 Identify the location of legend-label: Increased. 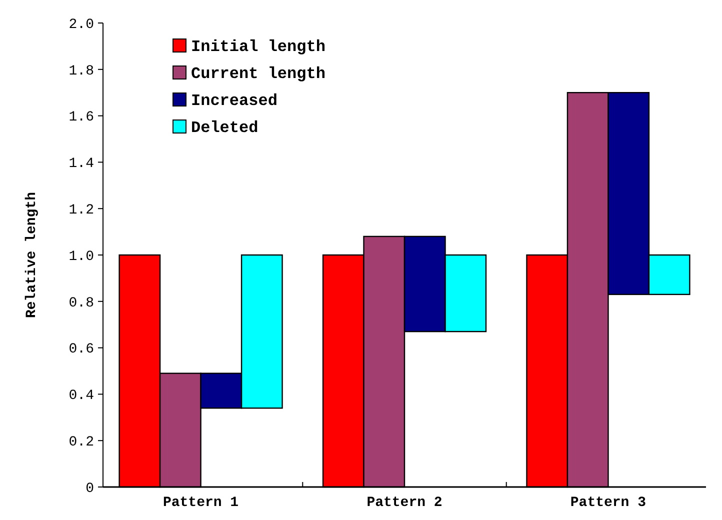
(234, 101).